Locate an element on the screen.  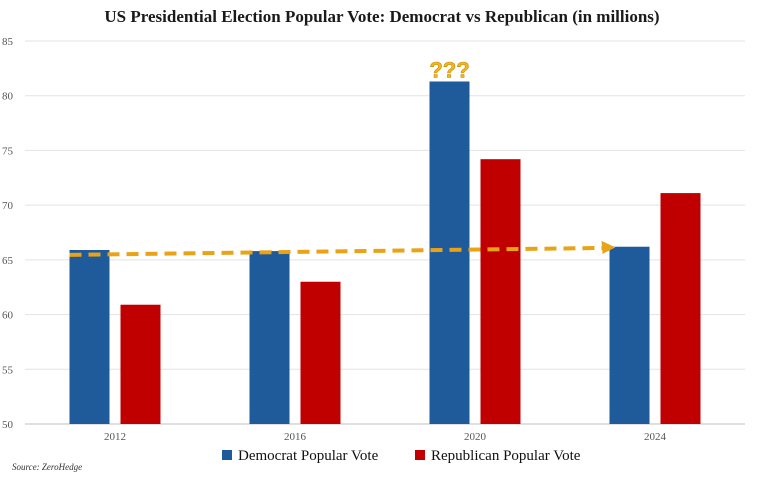
y-tick-label: 65 is located at coordinates (8, 261).